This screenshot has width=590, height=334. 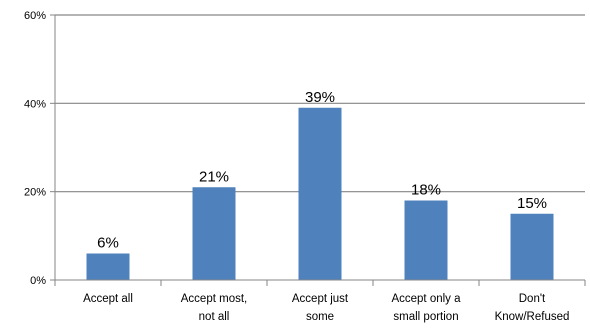 I want to click on data-label: 21%, so click(x=214, y=176).